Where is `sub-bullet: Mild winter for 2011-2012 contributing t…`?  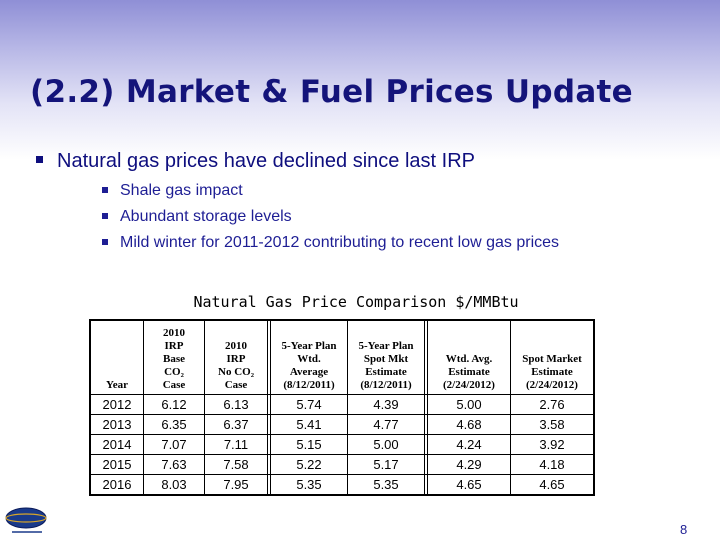 sub-bullet: Mild winter for 2011-2012 contributing t… is located at coordinates (330, 246).